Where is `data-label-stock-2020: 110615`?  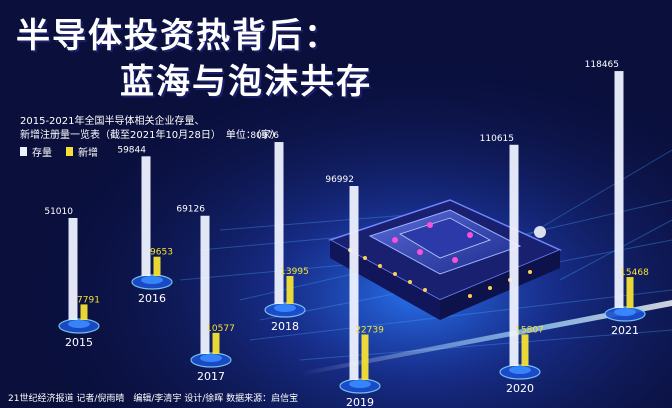
data-label-stock-2020: 110615 is located at coordinates (497, 139).